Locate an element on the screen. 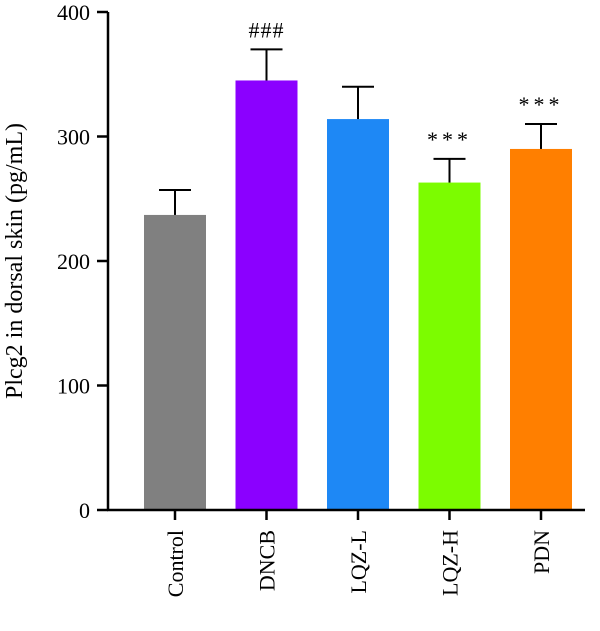 The image size is (600, 631). y-tick-label: 400 is located at coordinates (73, 12).